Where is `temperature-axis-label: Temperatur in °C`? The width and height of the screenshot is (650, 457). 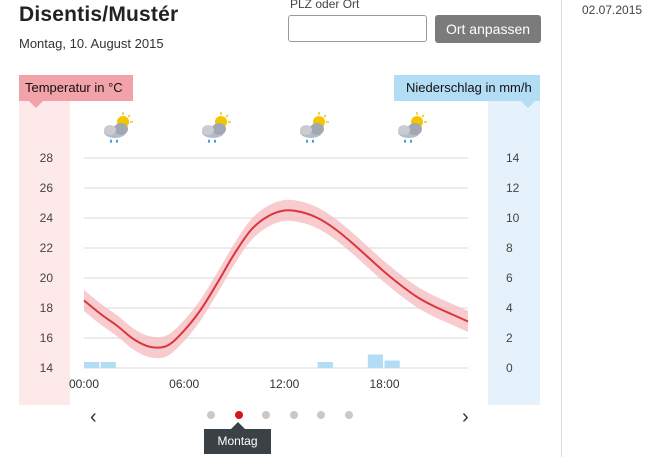
temperature-axis-label: Temperatur in °C is located at coordinates (76, 88).